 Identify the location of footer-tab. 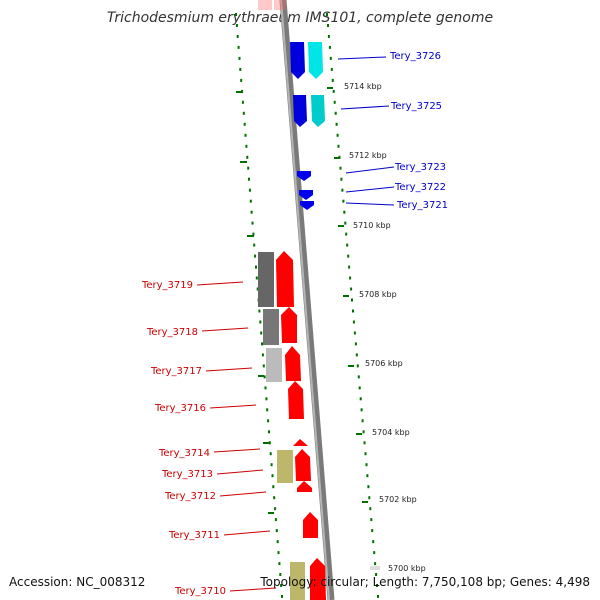
(375, 568).